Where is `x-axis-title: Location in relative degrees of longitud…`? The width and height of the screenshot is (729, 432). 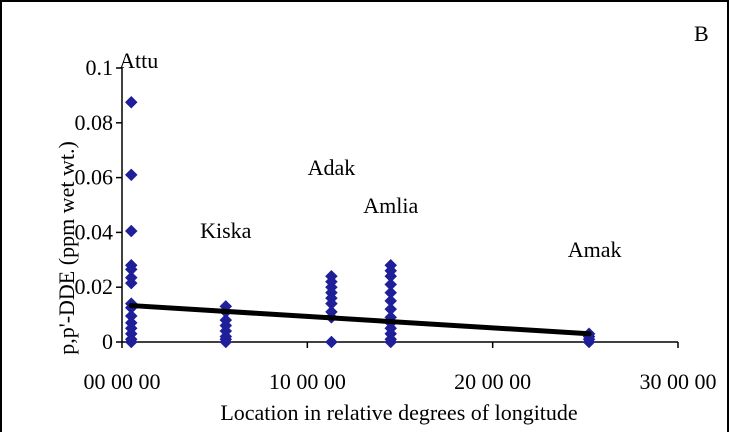 x-axis-title: Location in relative degrees of longitud… is located at coordinates (398, 412).